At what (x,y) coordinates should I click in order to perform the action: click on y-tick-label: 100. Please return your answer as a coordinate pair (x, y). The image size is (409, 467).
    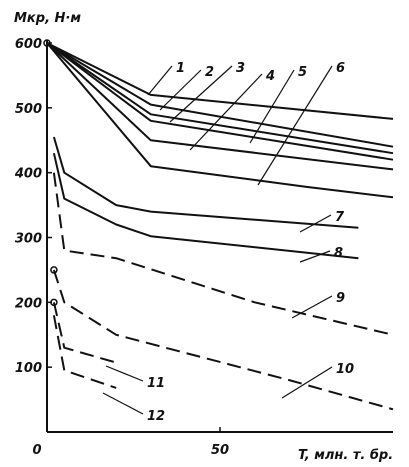
    Looking at the image, I should click on (28, 368).